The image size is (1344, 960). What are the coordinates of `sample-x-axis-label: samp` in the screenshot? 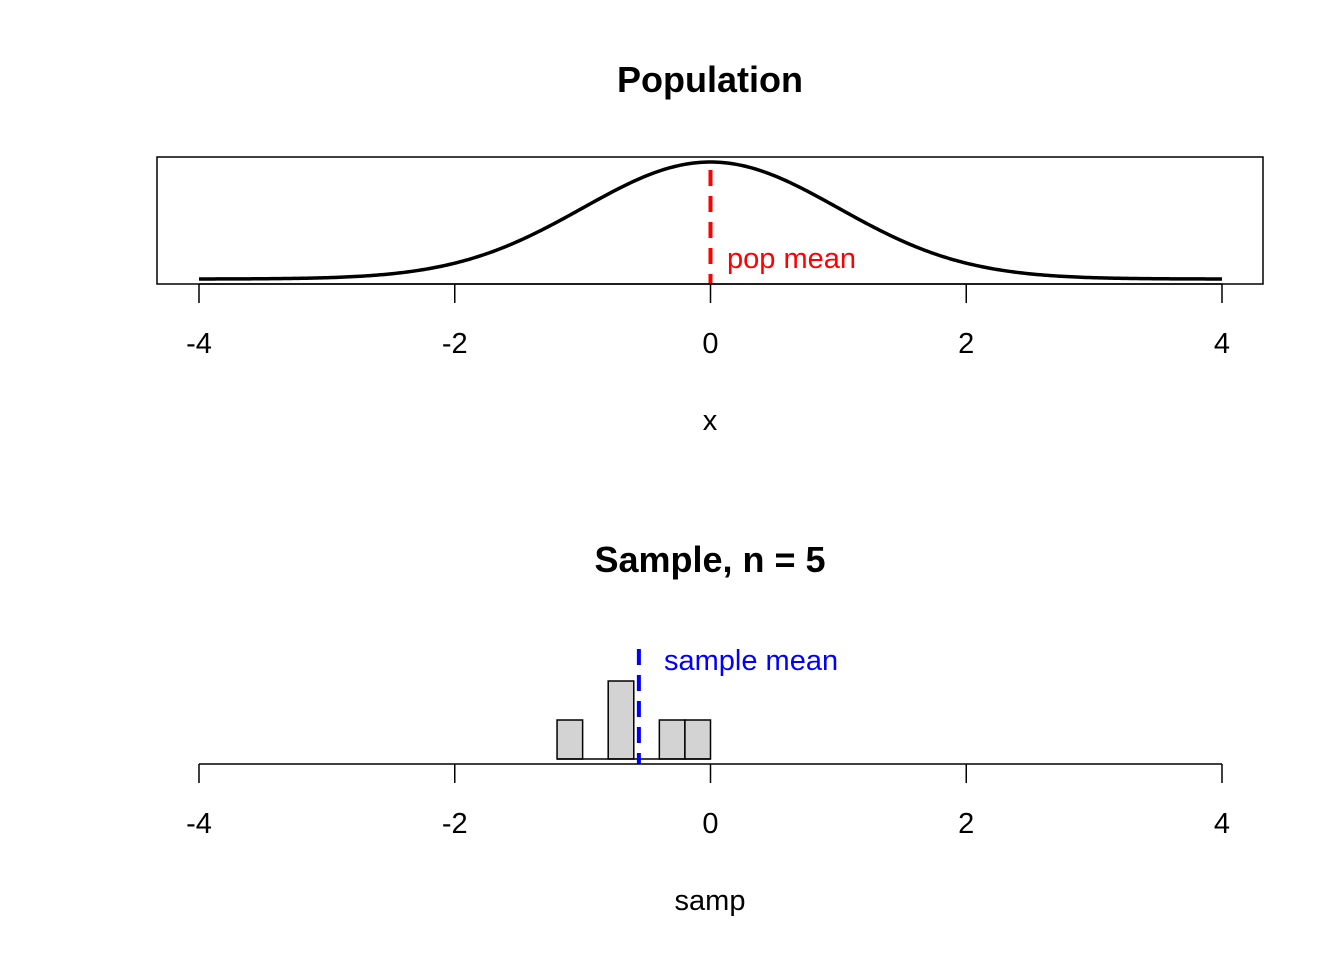 It's located at (710, 901).